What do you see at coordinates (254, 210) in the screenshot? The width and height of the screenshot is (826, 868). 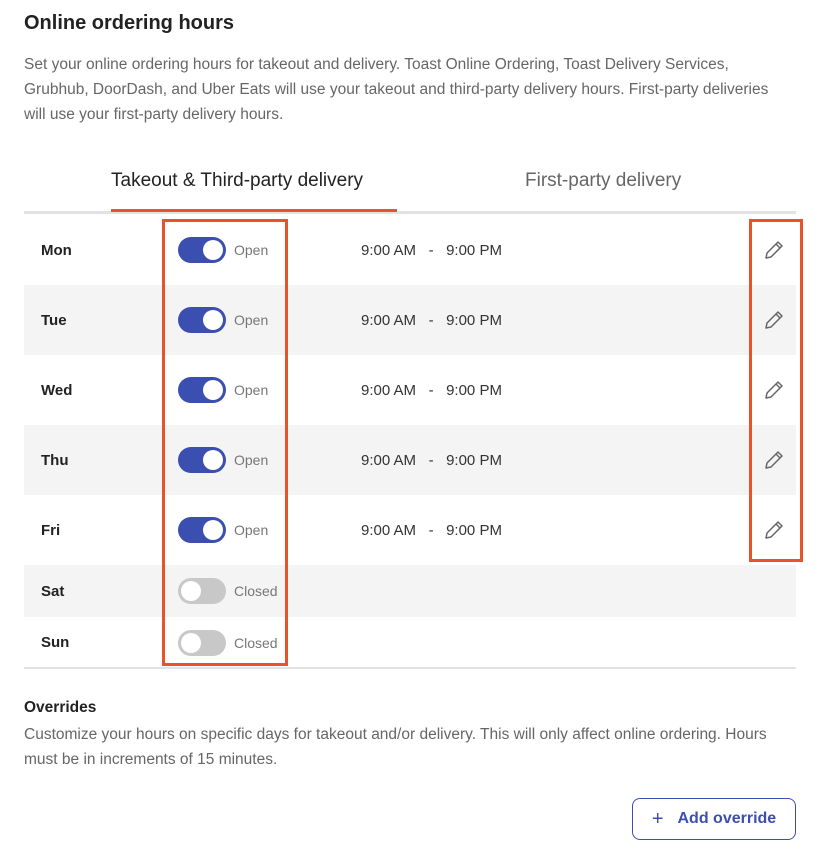 I see `active-tab-indicator` at bounding box center [254, 210].